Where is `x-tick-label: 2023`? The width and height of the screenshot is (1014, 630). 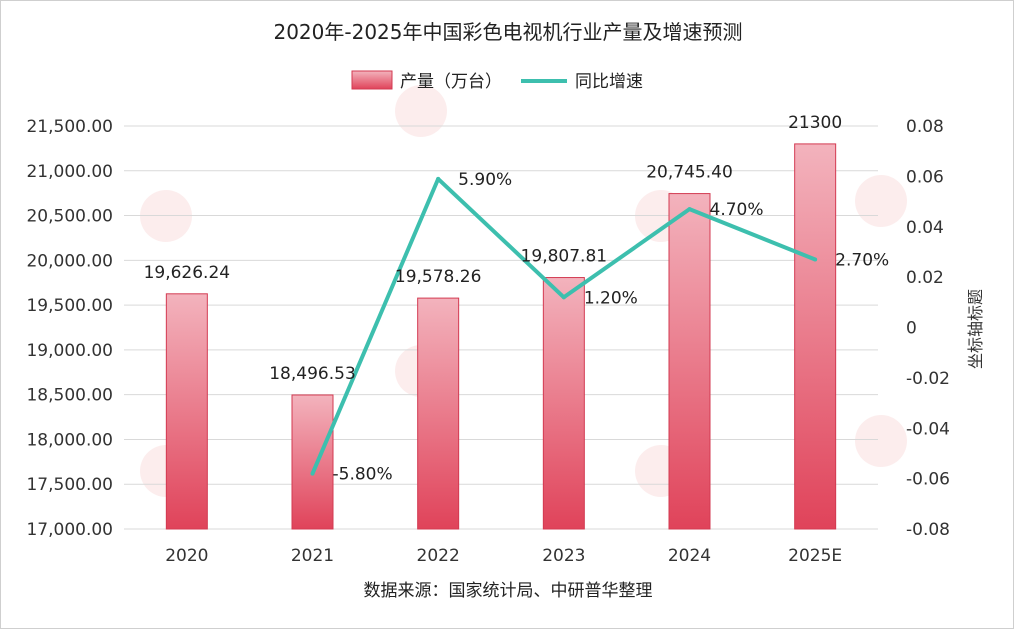
x-tick-label: 2023 is located at coordinates (563, 556).